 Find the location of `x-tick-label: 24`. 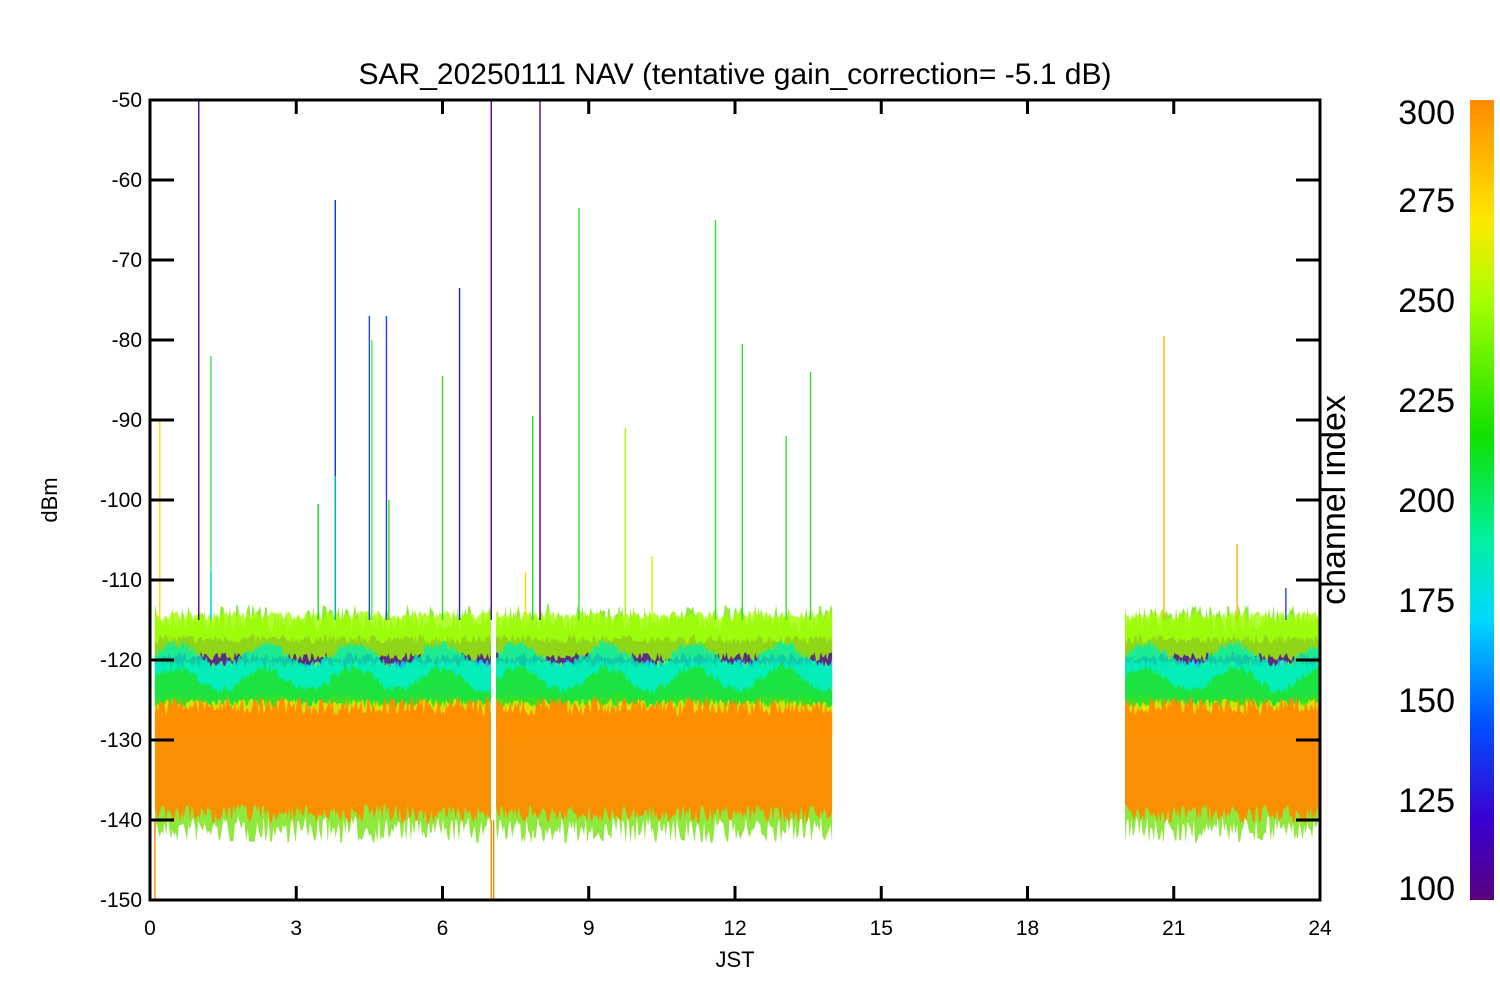

x-tick-label: 24 is located at coordinates (1320, 928).